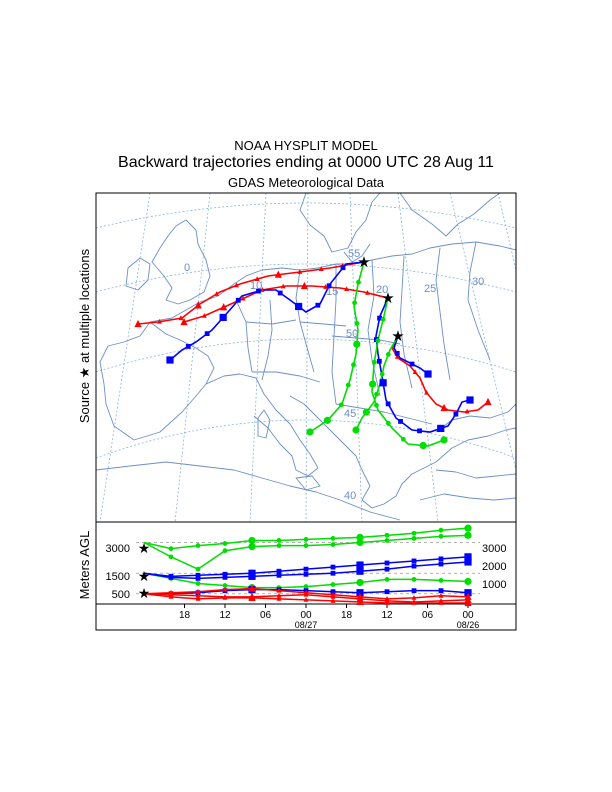 The image size is (612, 792). What do you see at coordinates (494, 549) in the screenshot?
I see `right-tick-label: 3000` at bounding box center [494, 549].